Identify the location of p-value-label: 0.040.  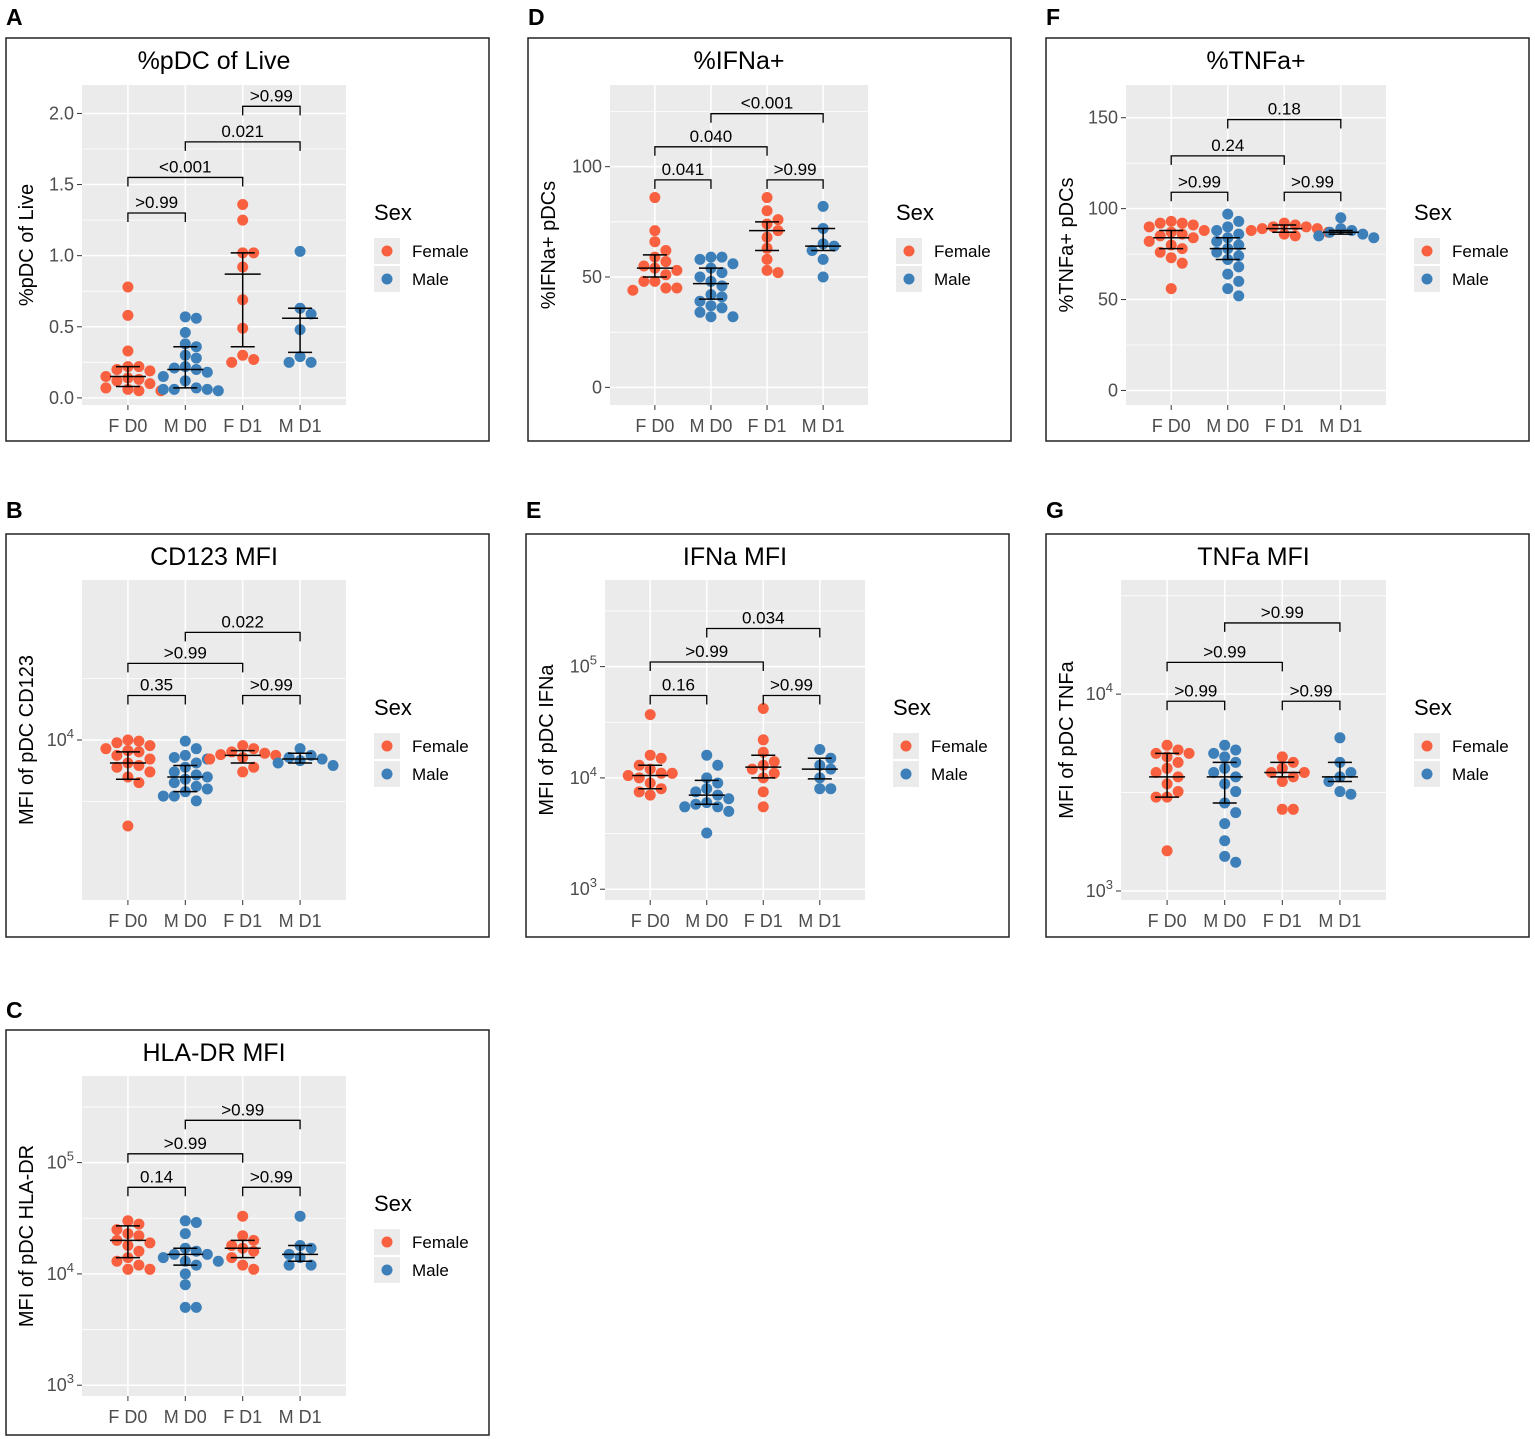
(711, 136).